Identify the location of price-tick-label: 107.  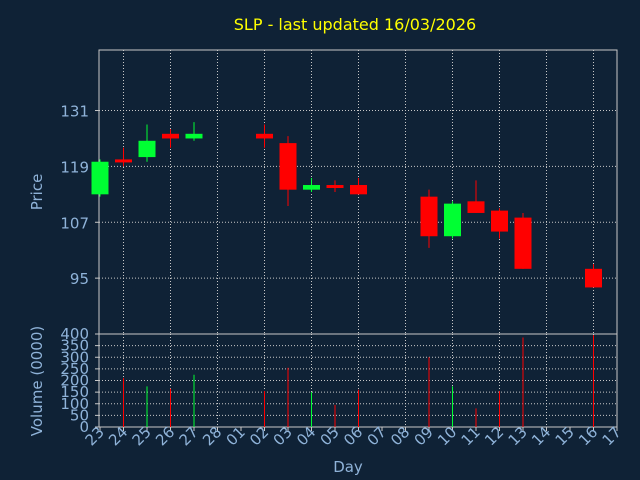
(74, 223).